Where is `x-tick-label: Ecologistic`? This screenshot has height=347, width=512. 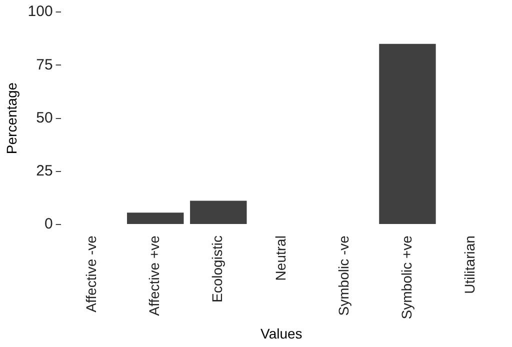 x-tick-label: Ecologistic is located at coordinates (217, 269).